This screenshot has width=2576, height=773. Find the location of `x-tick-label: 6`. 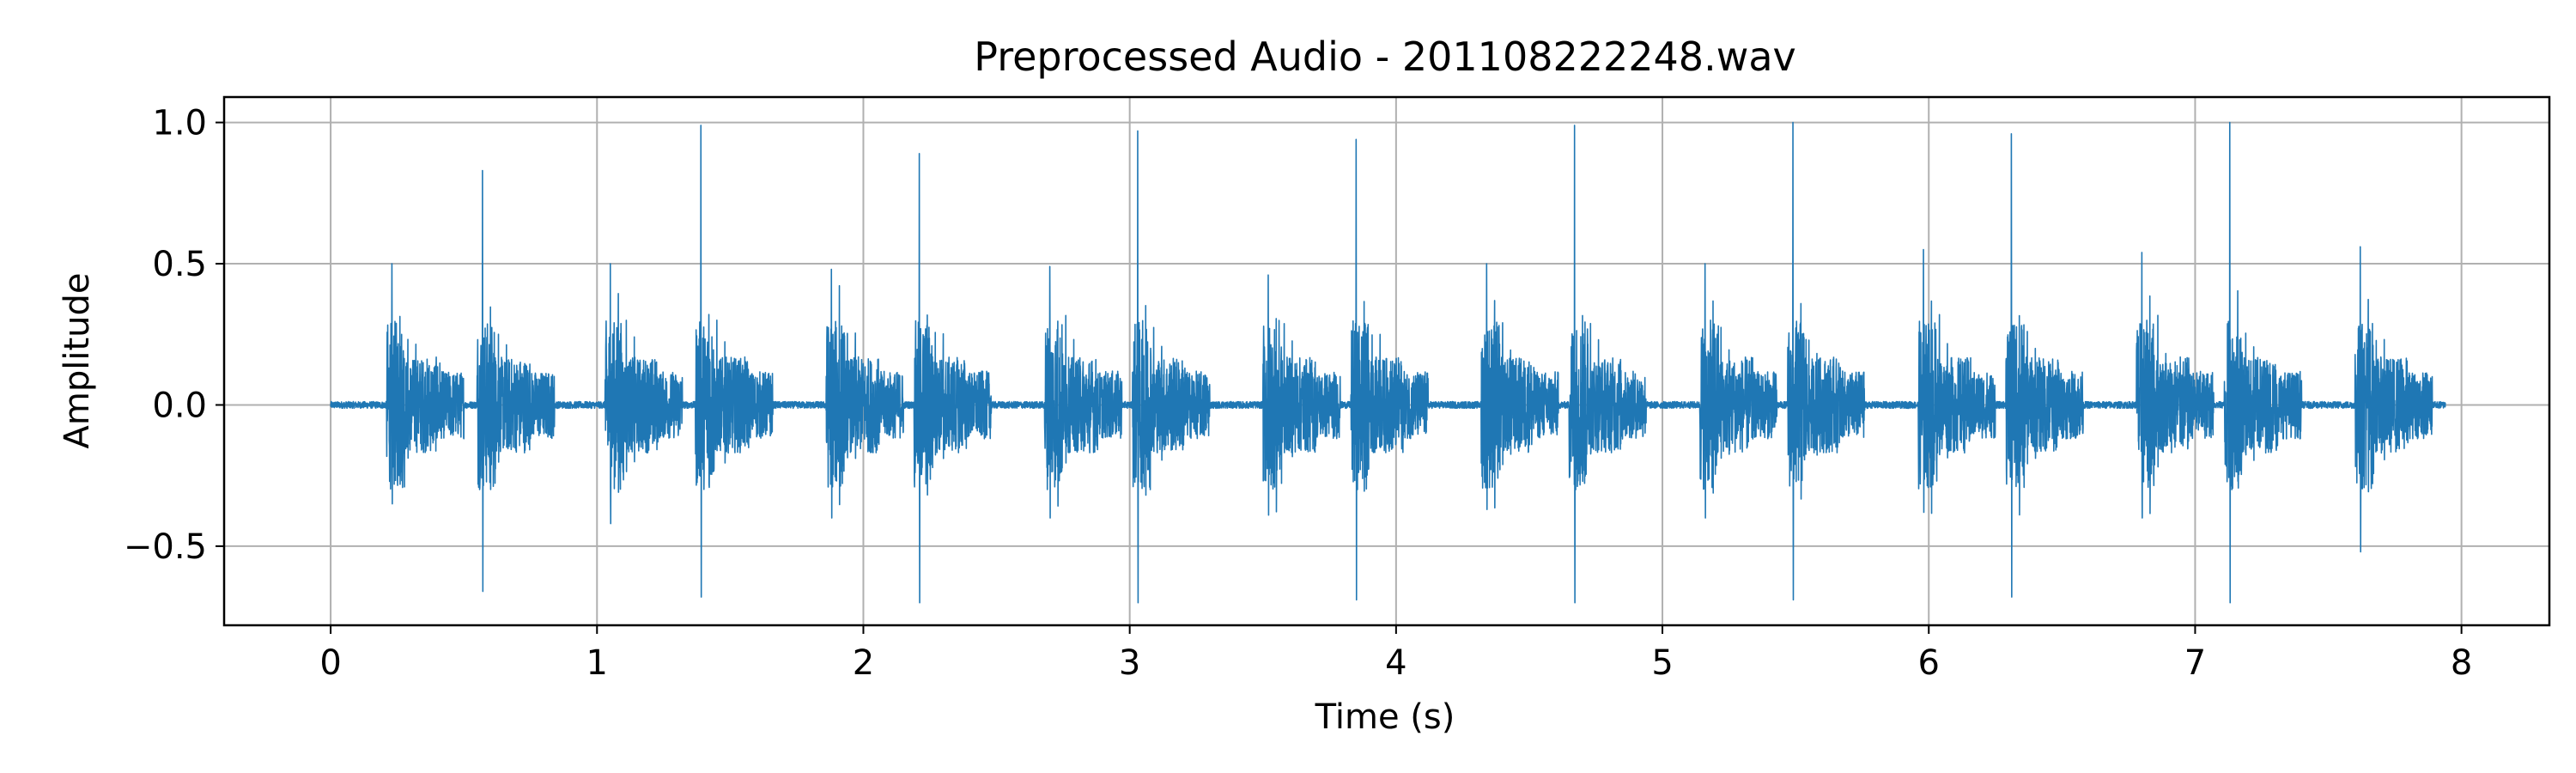

x-tick-label: 6 is located at coordinates (1929, 663).